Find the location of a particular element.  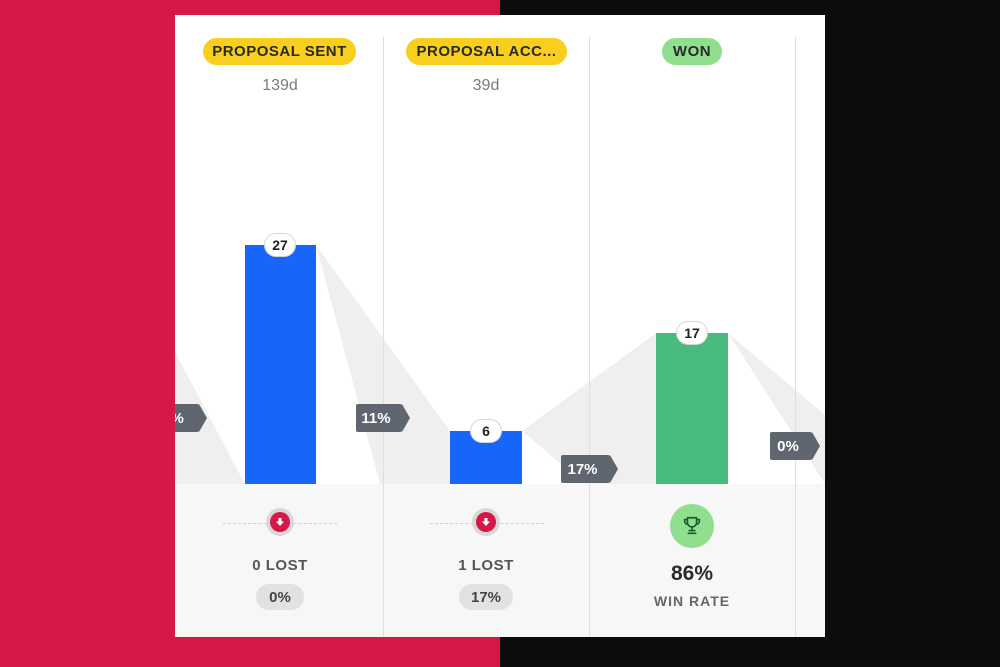

win-rate-percent: 86% is located at coordinates (692, 573).